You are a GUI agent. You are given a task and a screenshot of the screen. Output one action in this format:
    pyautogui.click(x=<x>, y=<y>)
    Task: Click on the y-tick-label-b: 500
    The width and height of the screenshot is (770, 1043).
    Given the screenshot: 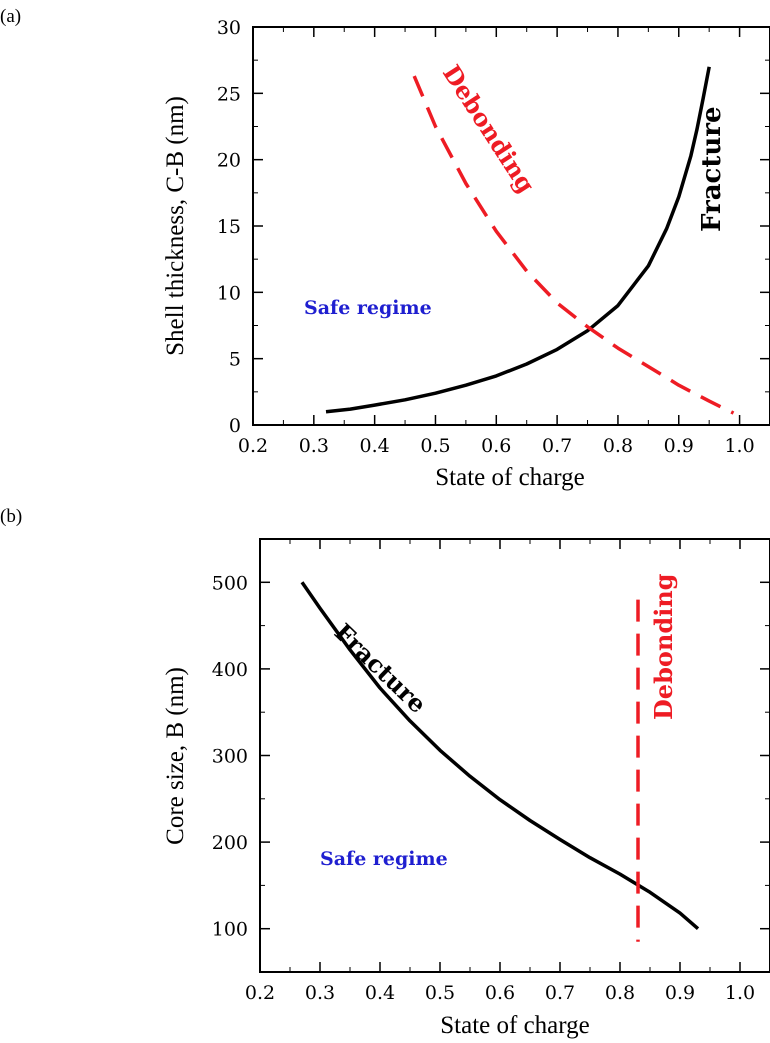 What is the action you would take?
    pyautogui.click(x=230, y=583)
    